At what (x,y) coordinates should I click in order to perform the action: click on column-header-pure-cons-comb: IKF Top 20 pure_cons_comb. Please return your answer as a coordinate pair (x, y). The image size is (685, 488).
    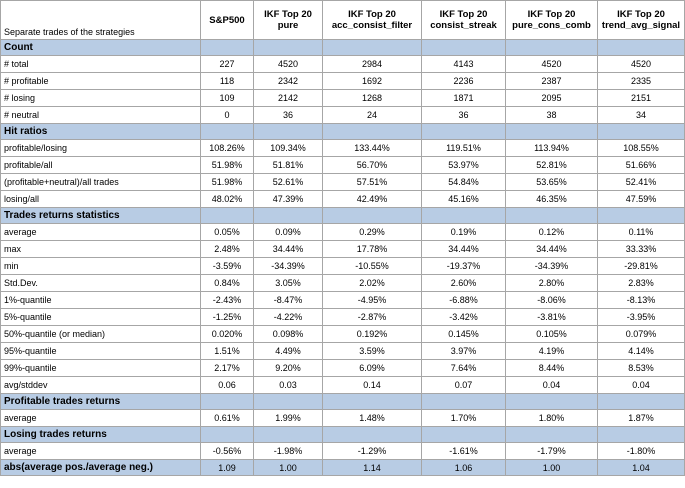
    Looking at the image, I should click on (551, 20).